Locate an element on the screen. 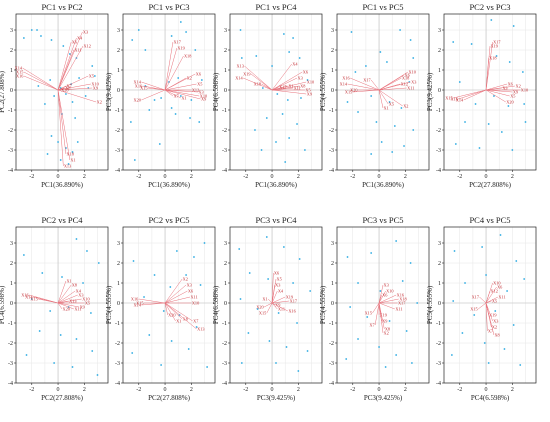 This screenshot has height=422, width=550. panel-title: PC3 vs PC5 is located at coordinates (382, 220).